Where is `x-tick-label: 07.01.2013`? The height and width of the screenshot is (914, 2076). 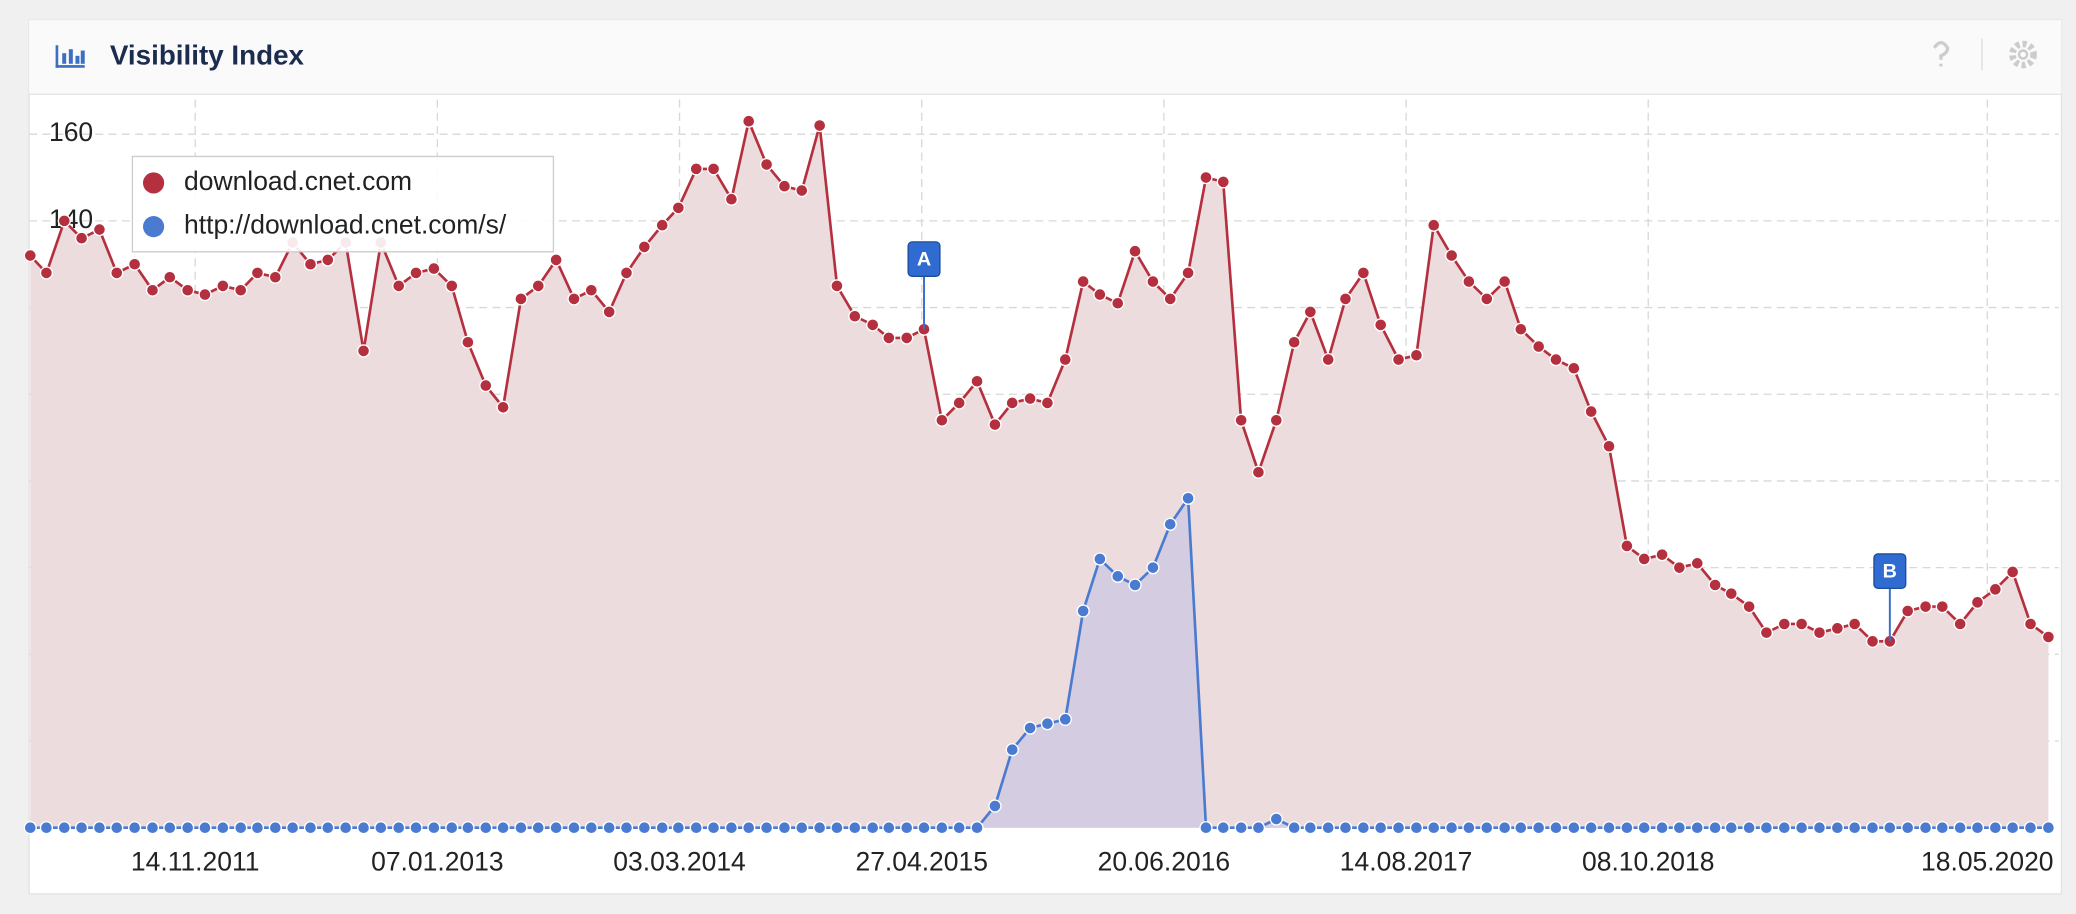
x-tick-label: 07.01.2013 is located at coordinates (437, 861).